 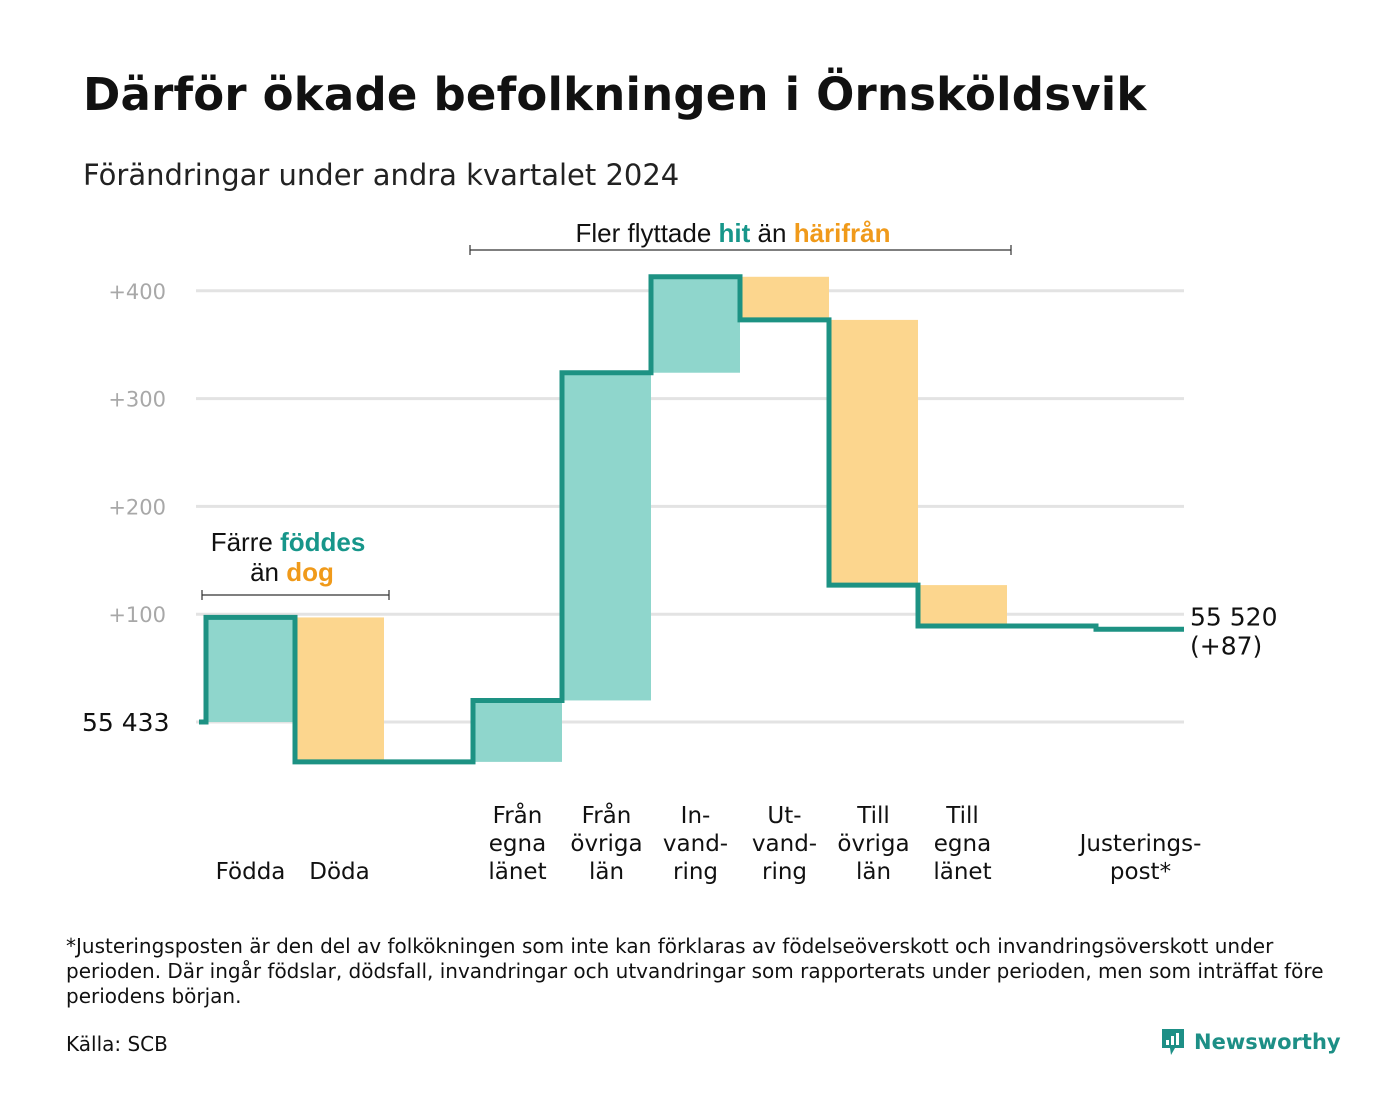 What do you see at coordinates (125, 722) in the screenshot?
I see `start-value-label: 55 433` at bounding box center [125, 722].